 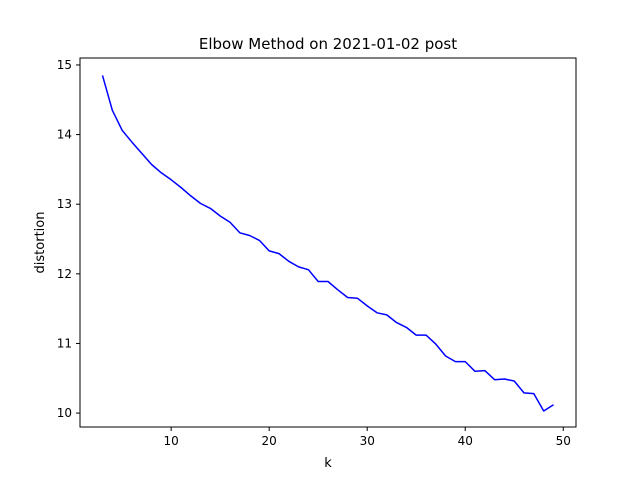 I want to click on y-tick-label: 10, so click(x=64, y=413).